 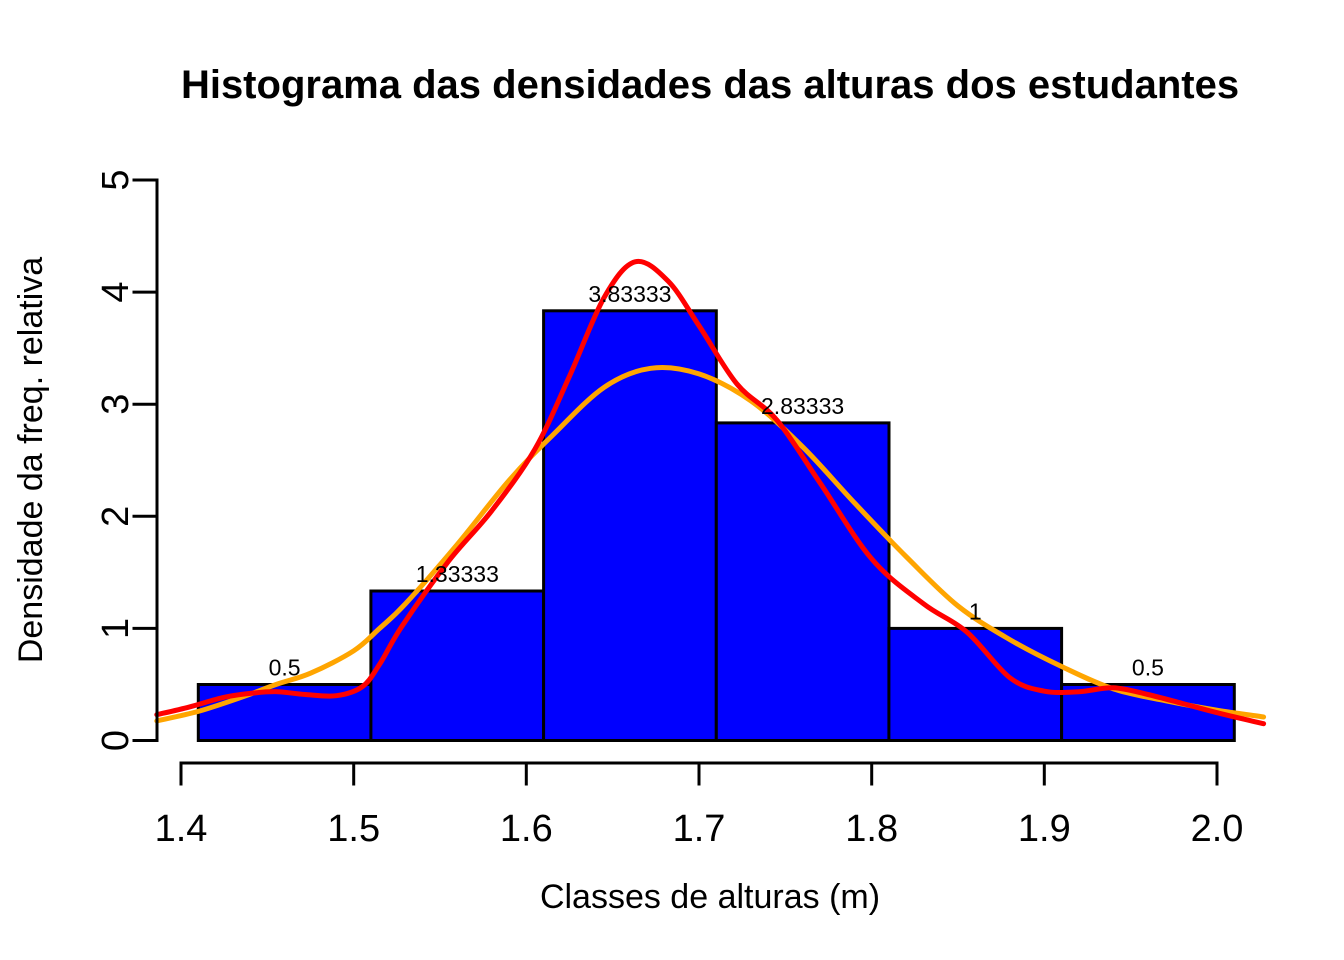 I want to click on bar-value-label: 3.83333, so click(x=629, y=294).